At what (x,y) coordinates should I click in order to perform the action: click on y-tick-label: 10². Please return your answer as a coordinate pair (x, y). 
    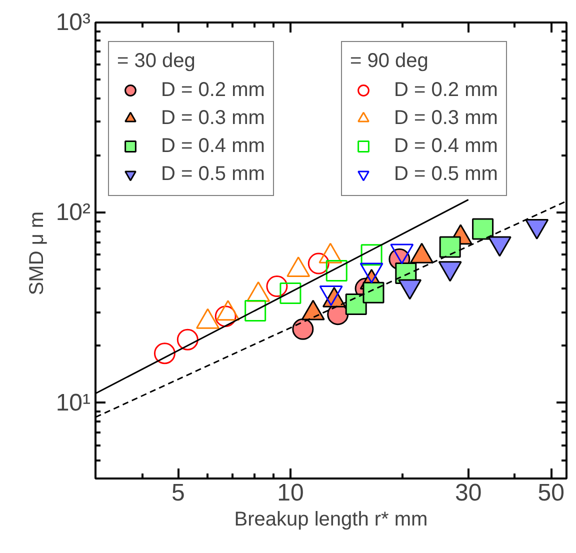
    Looking at the image, I should click on (73, 212).